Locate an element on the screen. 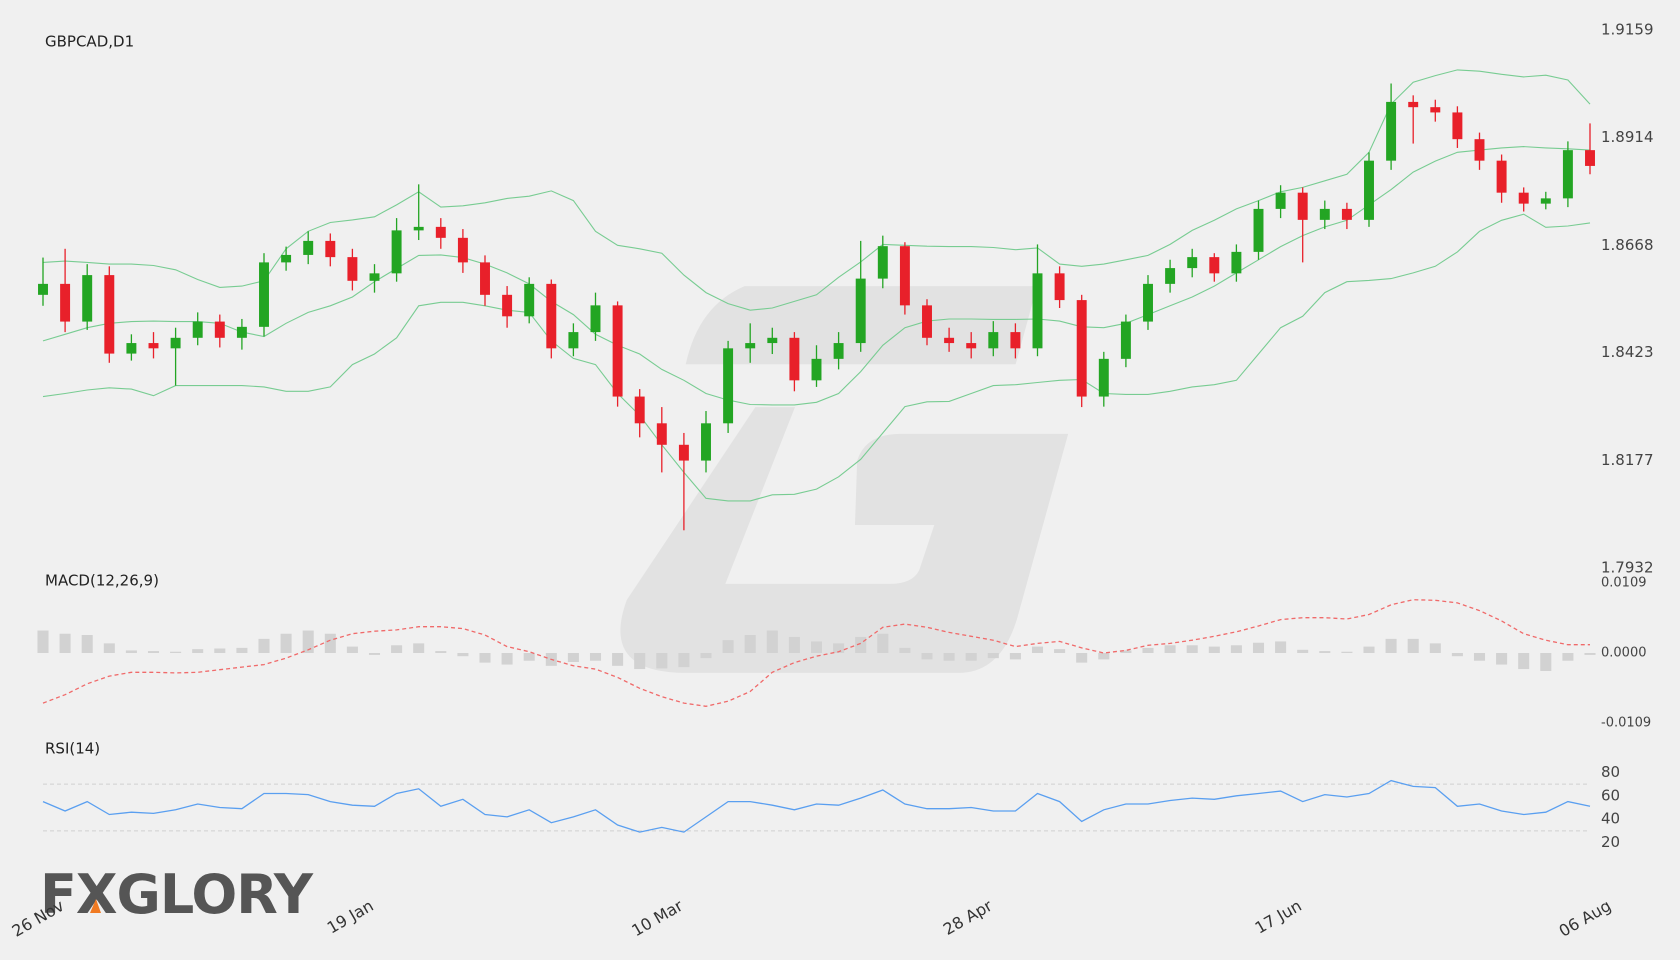 The image size is (1680, 960). y-tick-label: 1.9159 is located at coordinates (1627, 30).